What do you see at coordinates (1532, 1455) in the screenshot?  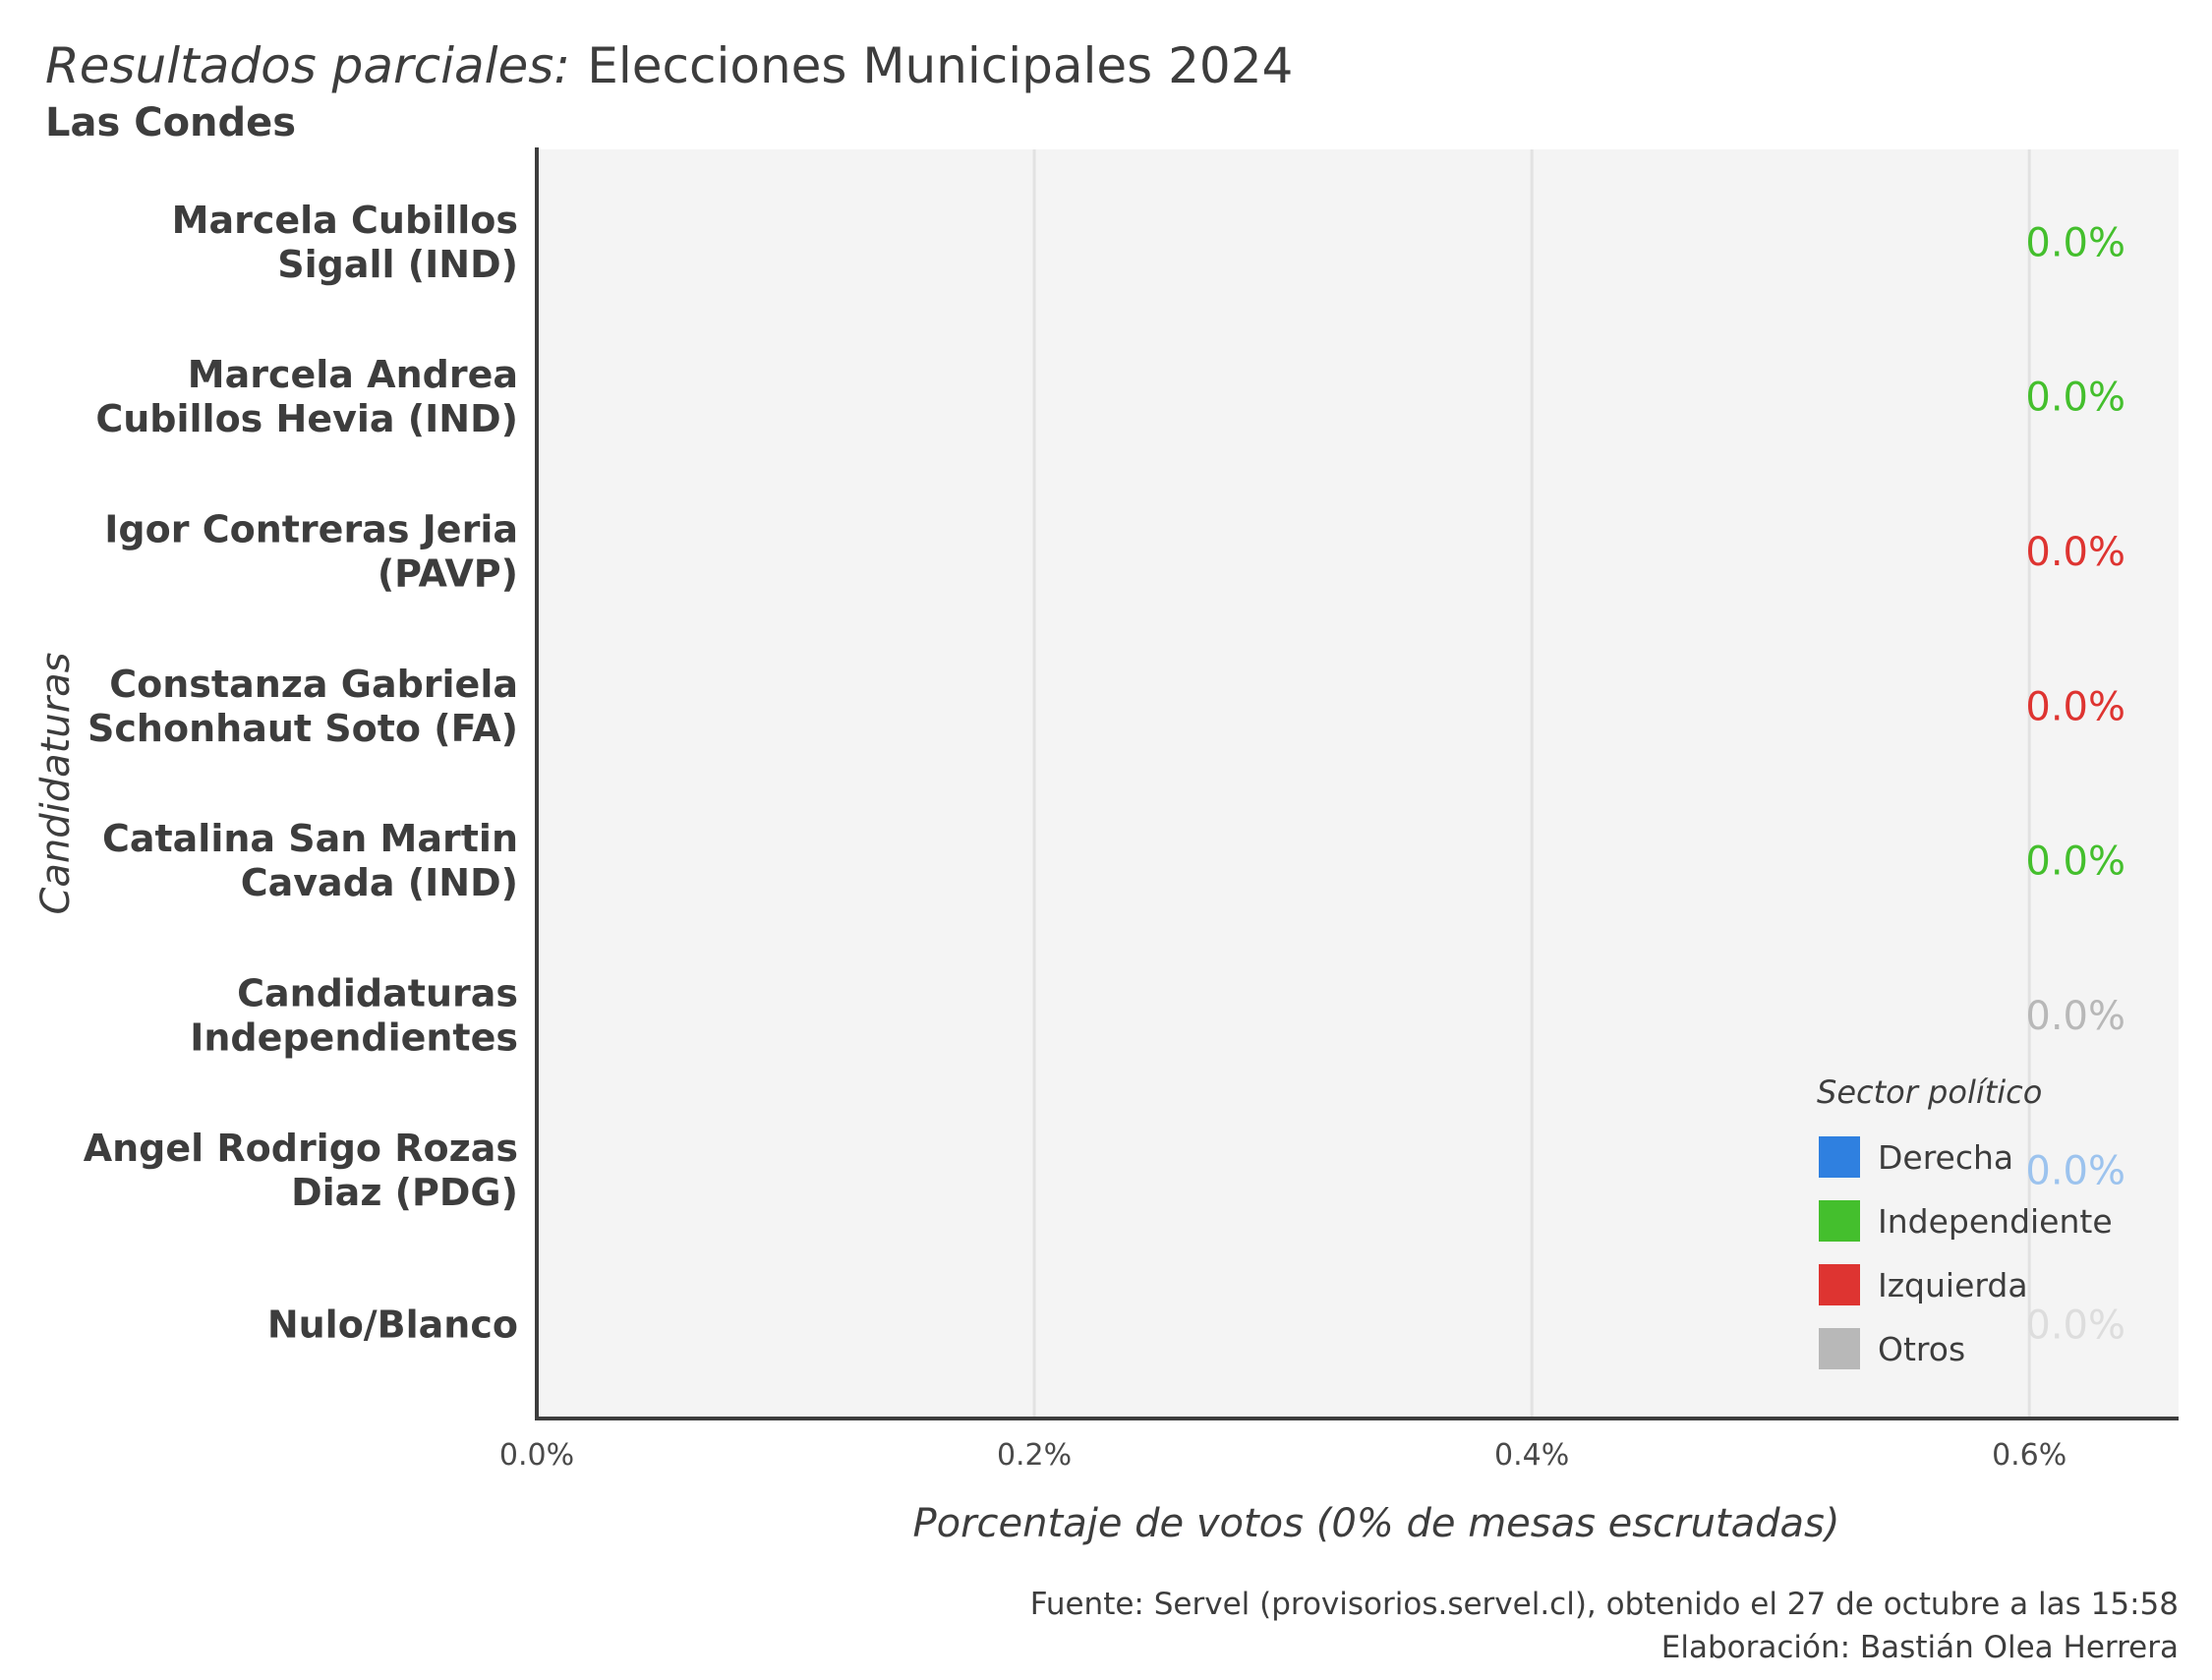 I see `x-tick-label: 0.4%` at bounding box center [1532, 1455].